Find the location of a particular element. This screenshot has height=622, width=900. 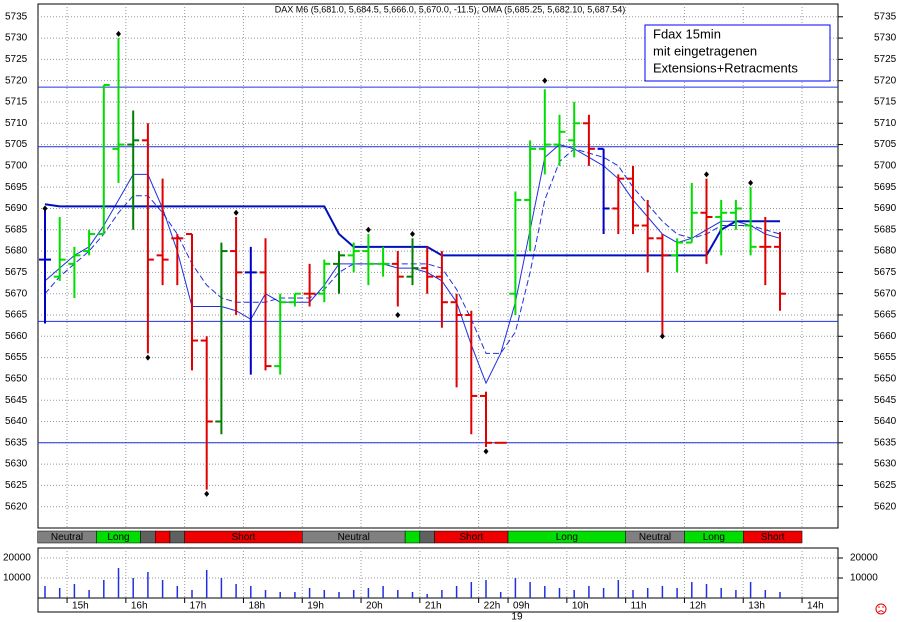

y-tick-label: 5660 is located at coordinates (16, 336).